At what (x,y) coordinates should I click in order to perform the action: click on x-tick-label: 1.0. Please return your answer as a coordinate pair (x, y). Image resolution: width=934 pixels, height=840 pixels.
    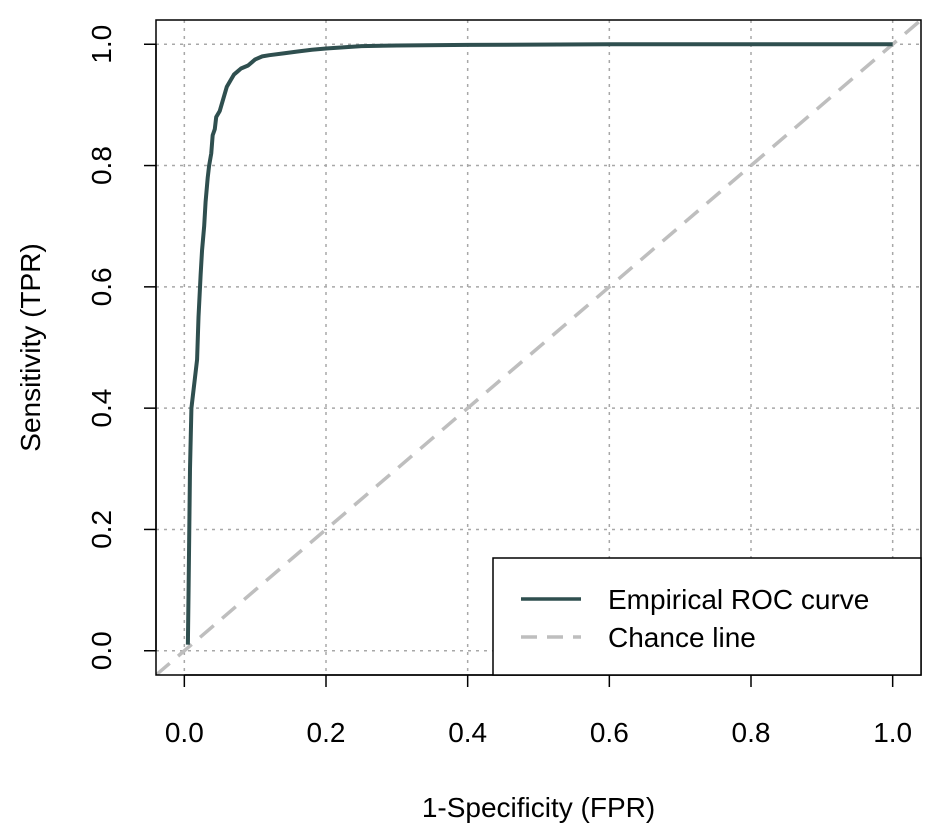
    Looking at the image, I should click on (892, 732).